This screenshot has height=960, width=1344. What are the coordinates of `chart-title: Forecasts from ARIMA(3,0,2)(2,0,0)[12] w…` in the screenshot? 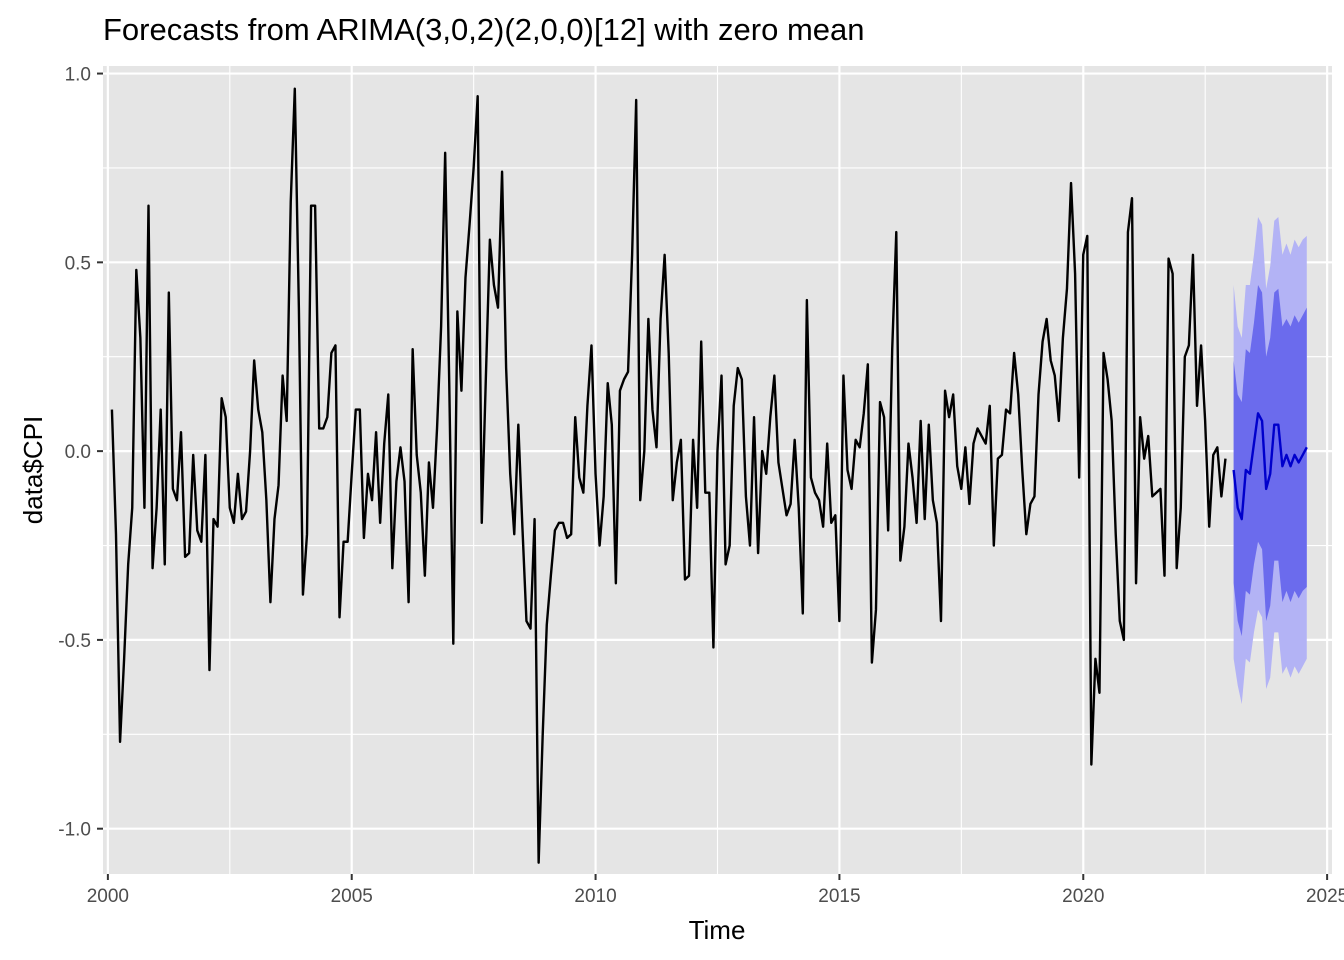 It's located at (484, 29).